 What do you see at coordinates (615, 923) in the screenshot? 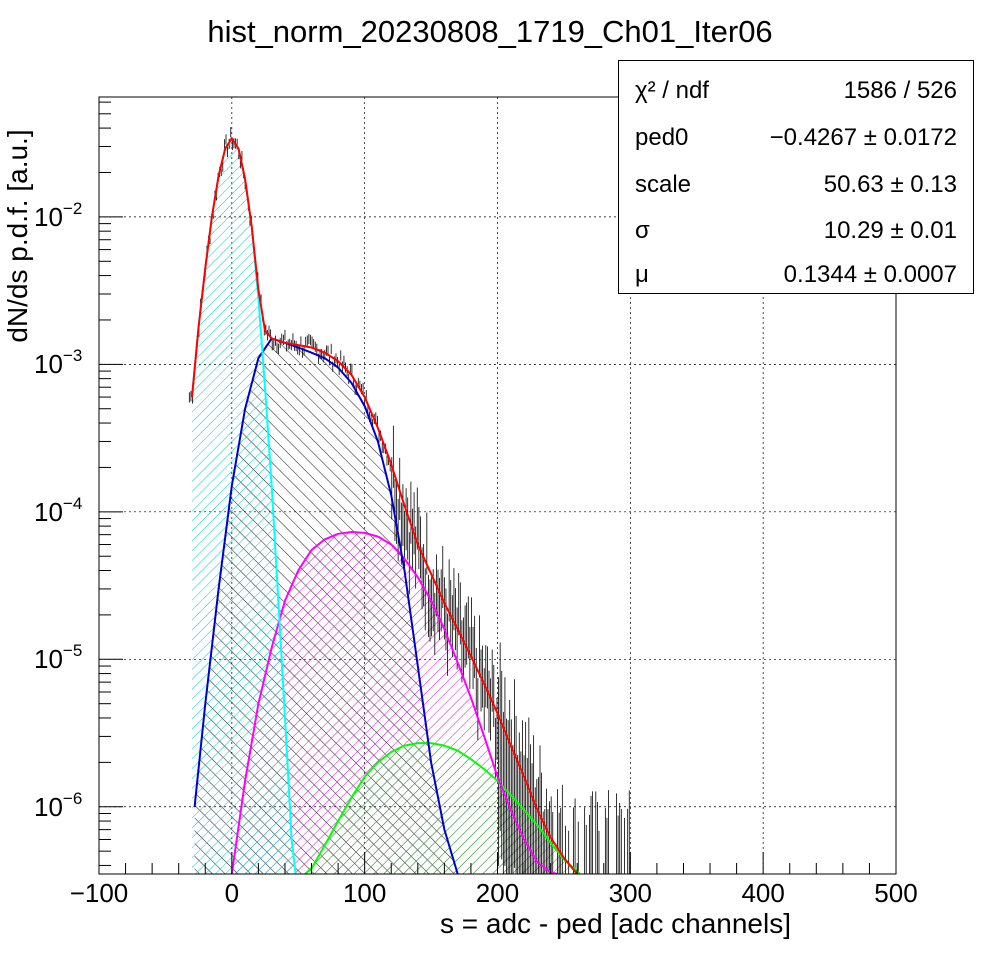
I see `x-axis-label: s = adc - ped [adc channels]` at bounding box center [615, 923].